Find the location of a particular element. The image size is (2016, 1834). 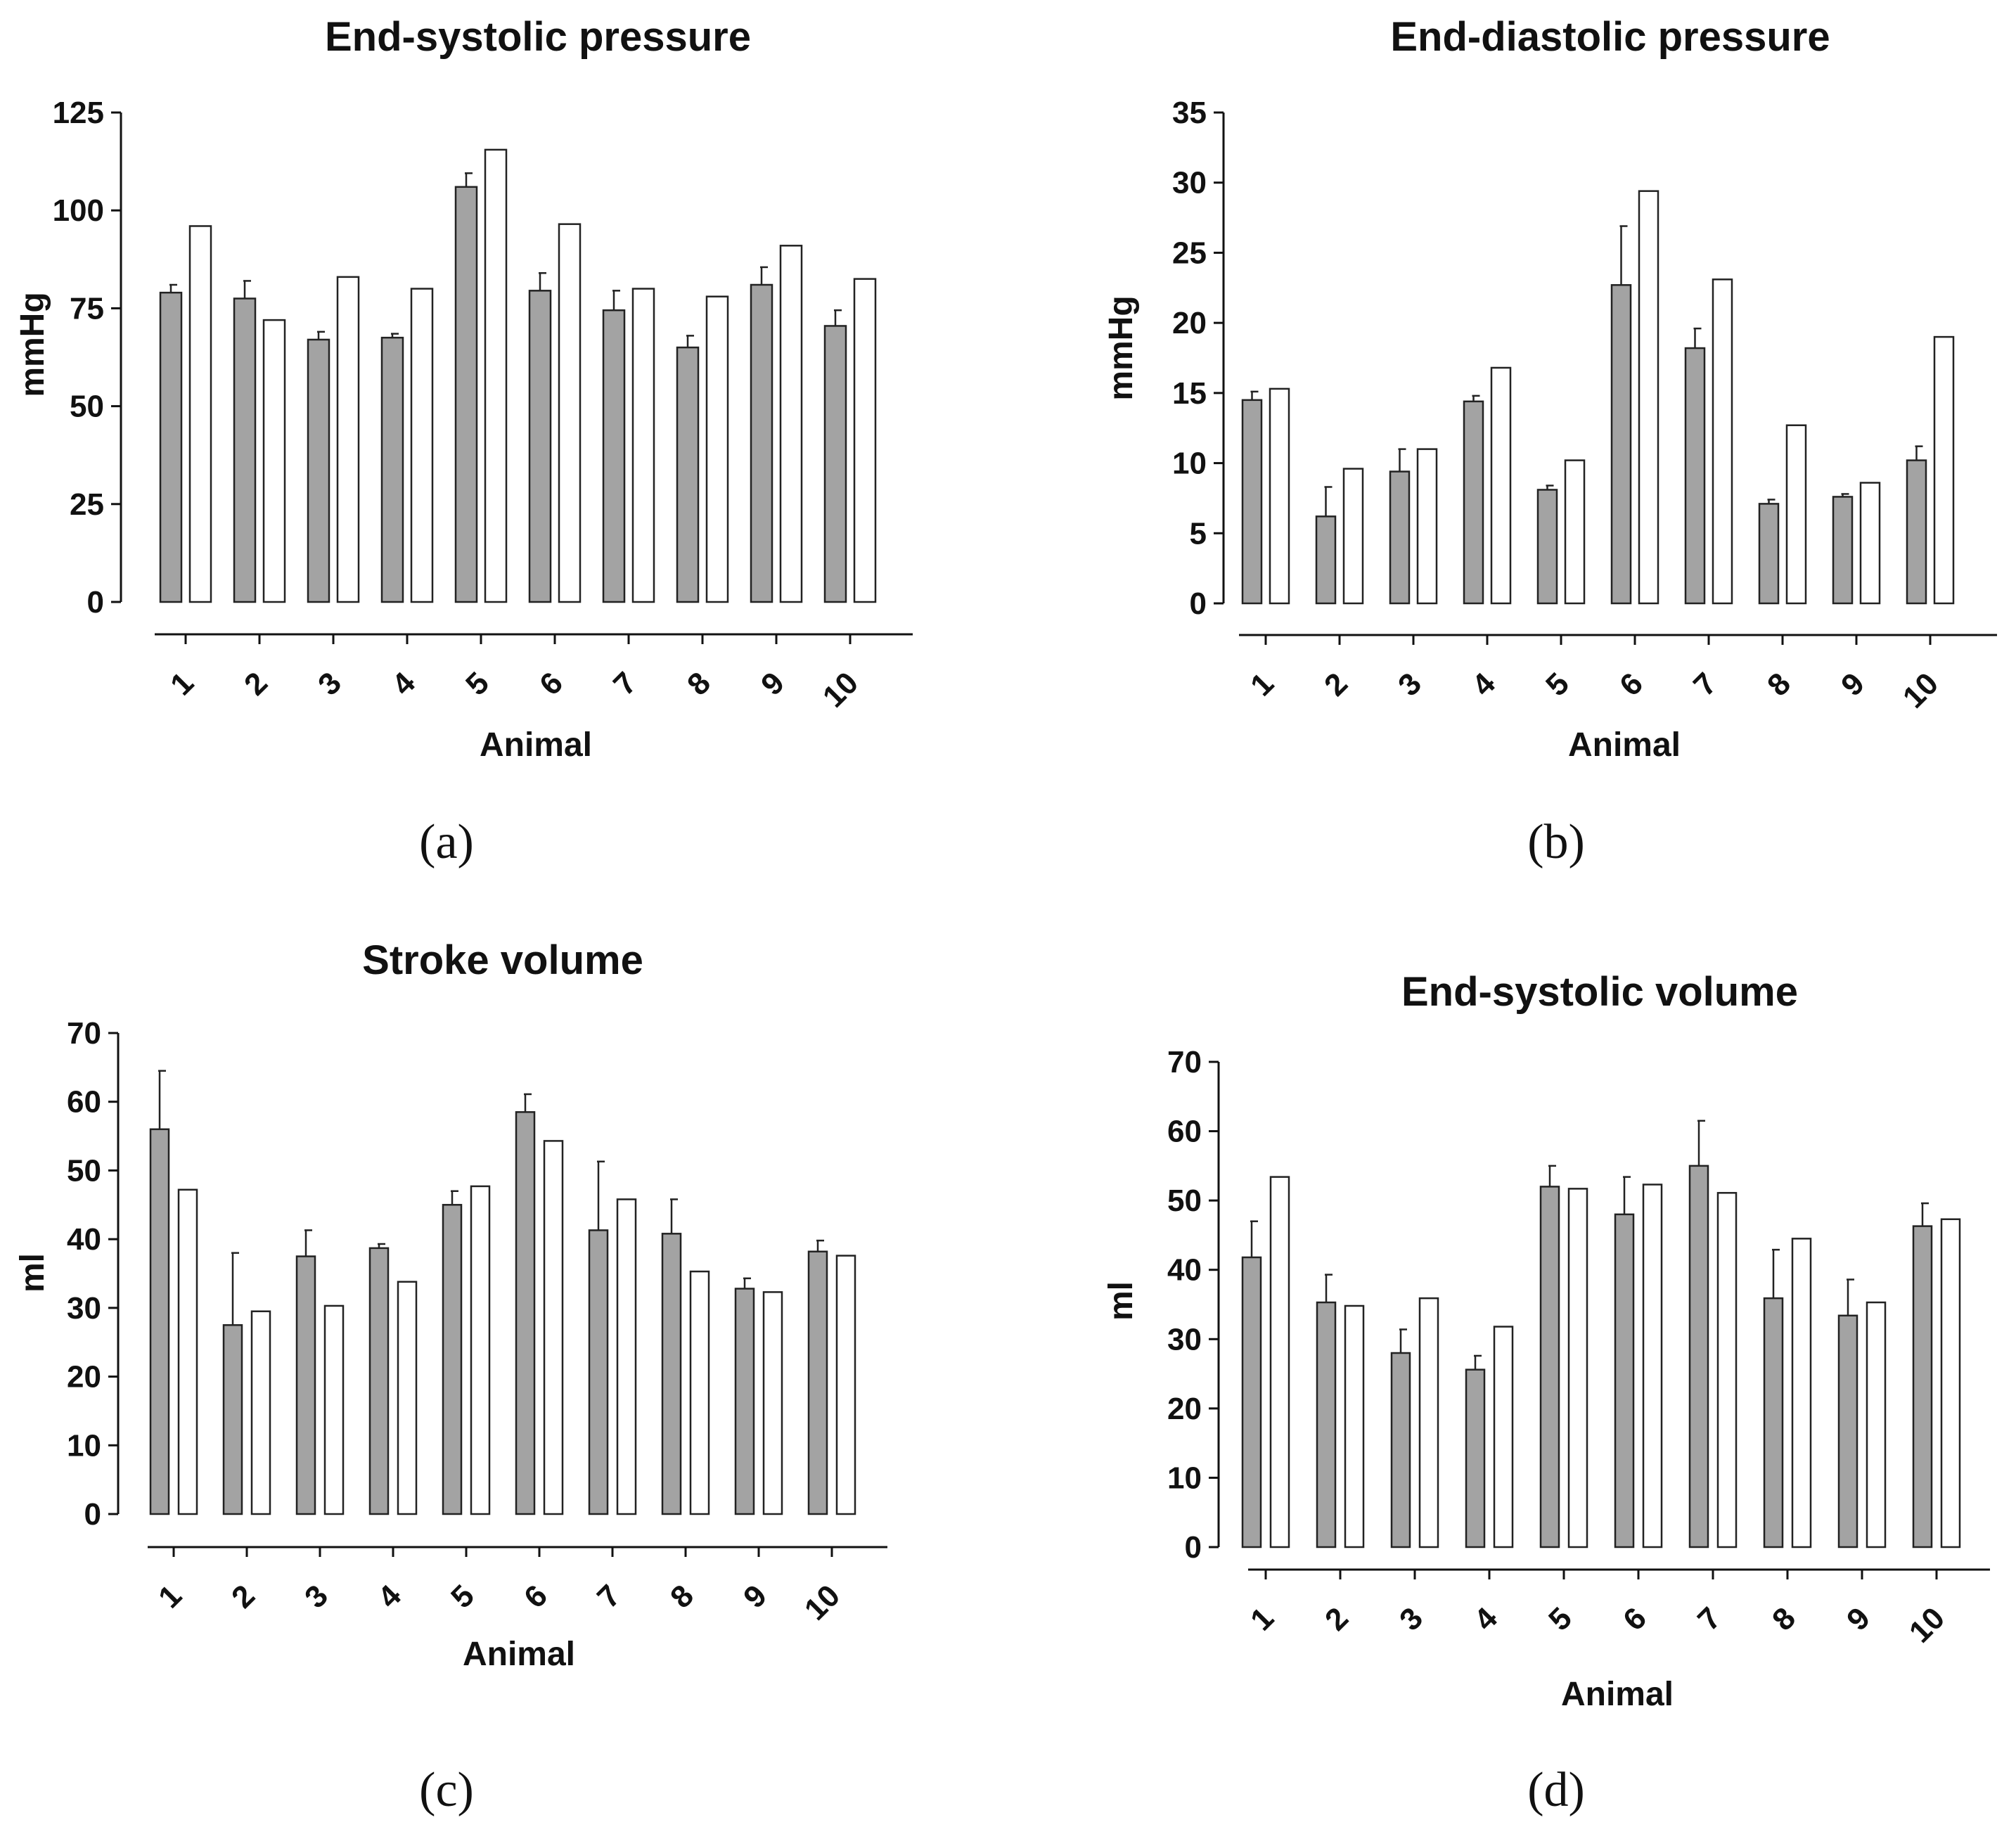

x-tick-label: 7 is located at coordinates (1709, 1619).